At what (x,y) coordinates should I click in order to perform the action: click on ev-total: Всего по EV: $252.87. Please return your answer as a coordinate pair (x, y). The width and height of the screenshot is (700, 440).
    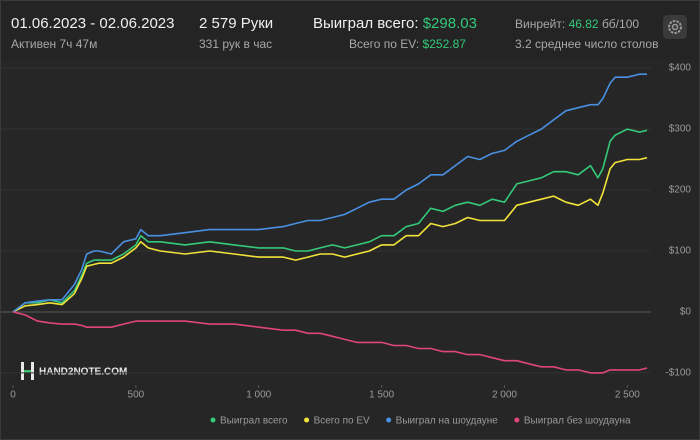
    Looking at the image, I should click on (407, 44).